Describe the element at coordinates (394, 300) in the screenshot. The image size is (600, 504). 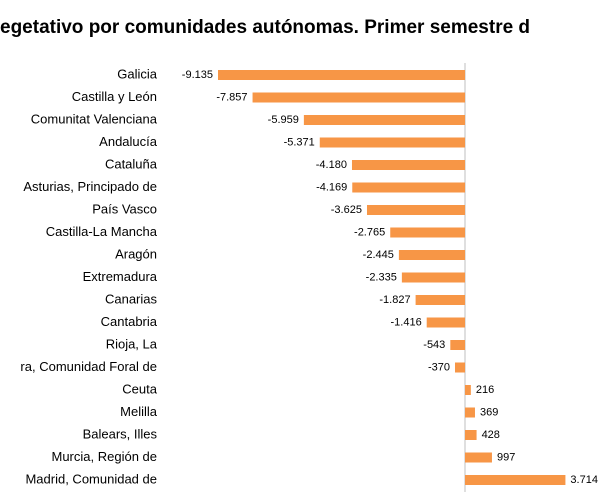
I see `value-label: -1.827` at that location.